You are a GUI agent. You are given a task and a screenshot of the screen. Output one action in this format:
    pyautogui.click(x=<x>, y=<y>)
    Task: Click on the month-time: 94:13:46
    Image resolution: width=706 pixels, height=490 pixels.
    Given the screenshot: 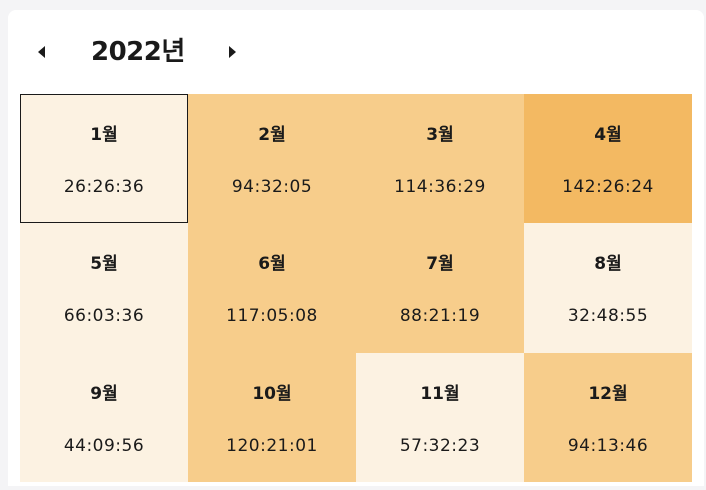 What is the action you would take?
    pyautogui.click(x=608, y=446)
    